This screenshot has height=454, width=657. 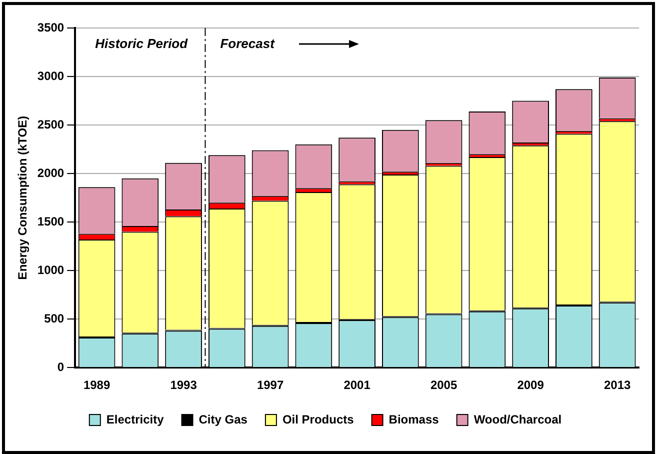 What do you see at coordinates (414, 419) in the screenshot?
I see `legend-label: Biomass` at bounding box center [414, 419].